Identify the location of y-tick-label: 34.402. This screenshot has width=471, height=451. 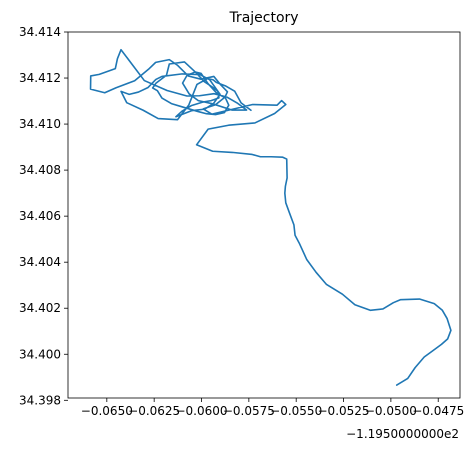
(40, 308).